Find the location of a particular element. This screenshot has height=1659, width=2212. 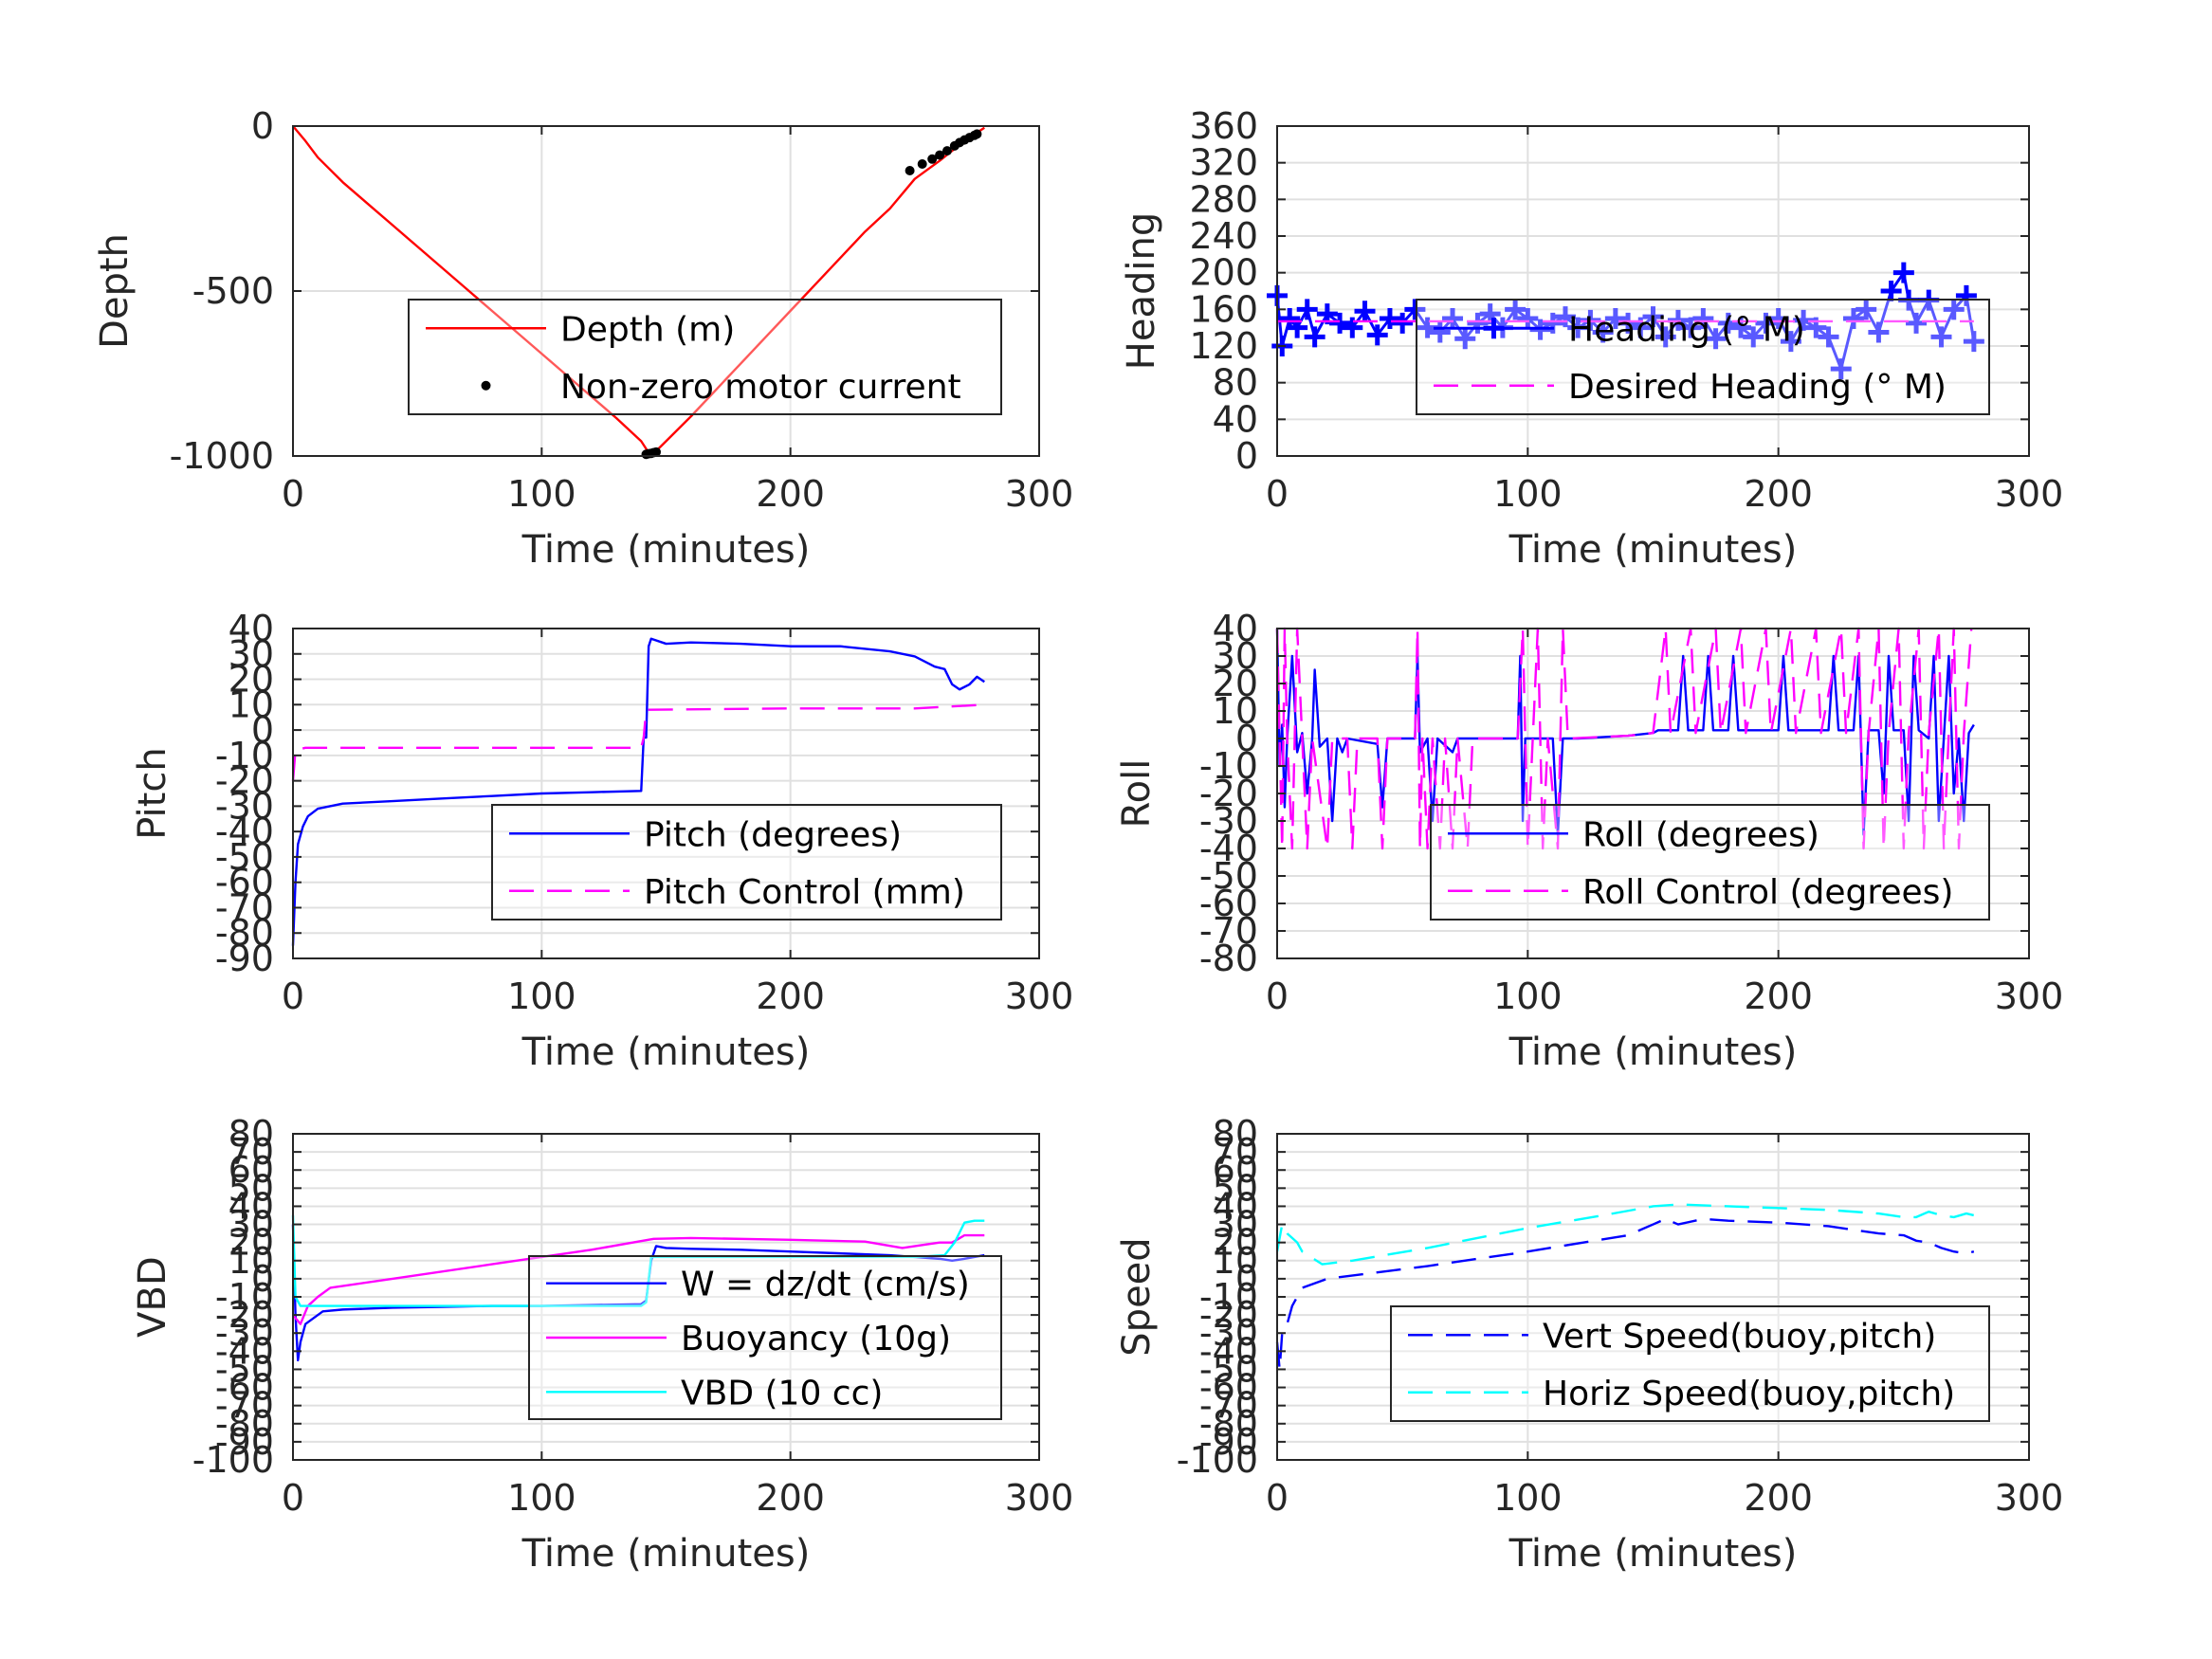

y-tick-label: -1000 is located at coordinates (222, 456).